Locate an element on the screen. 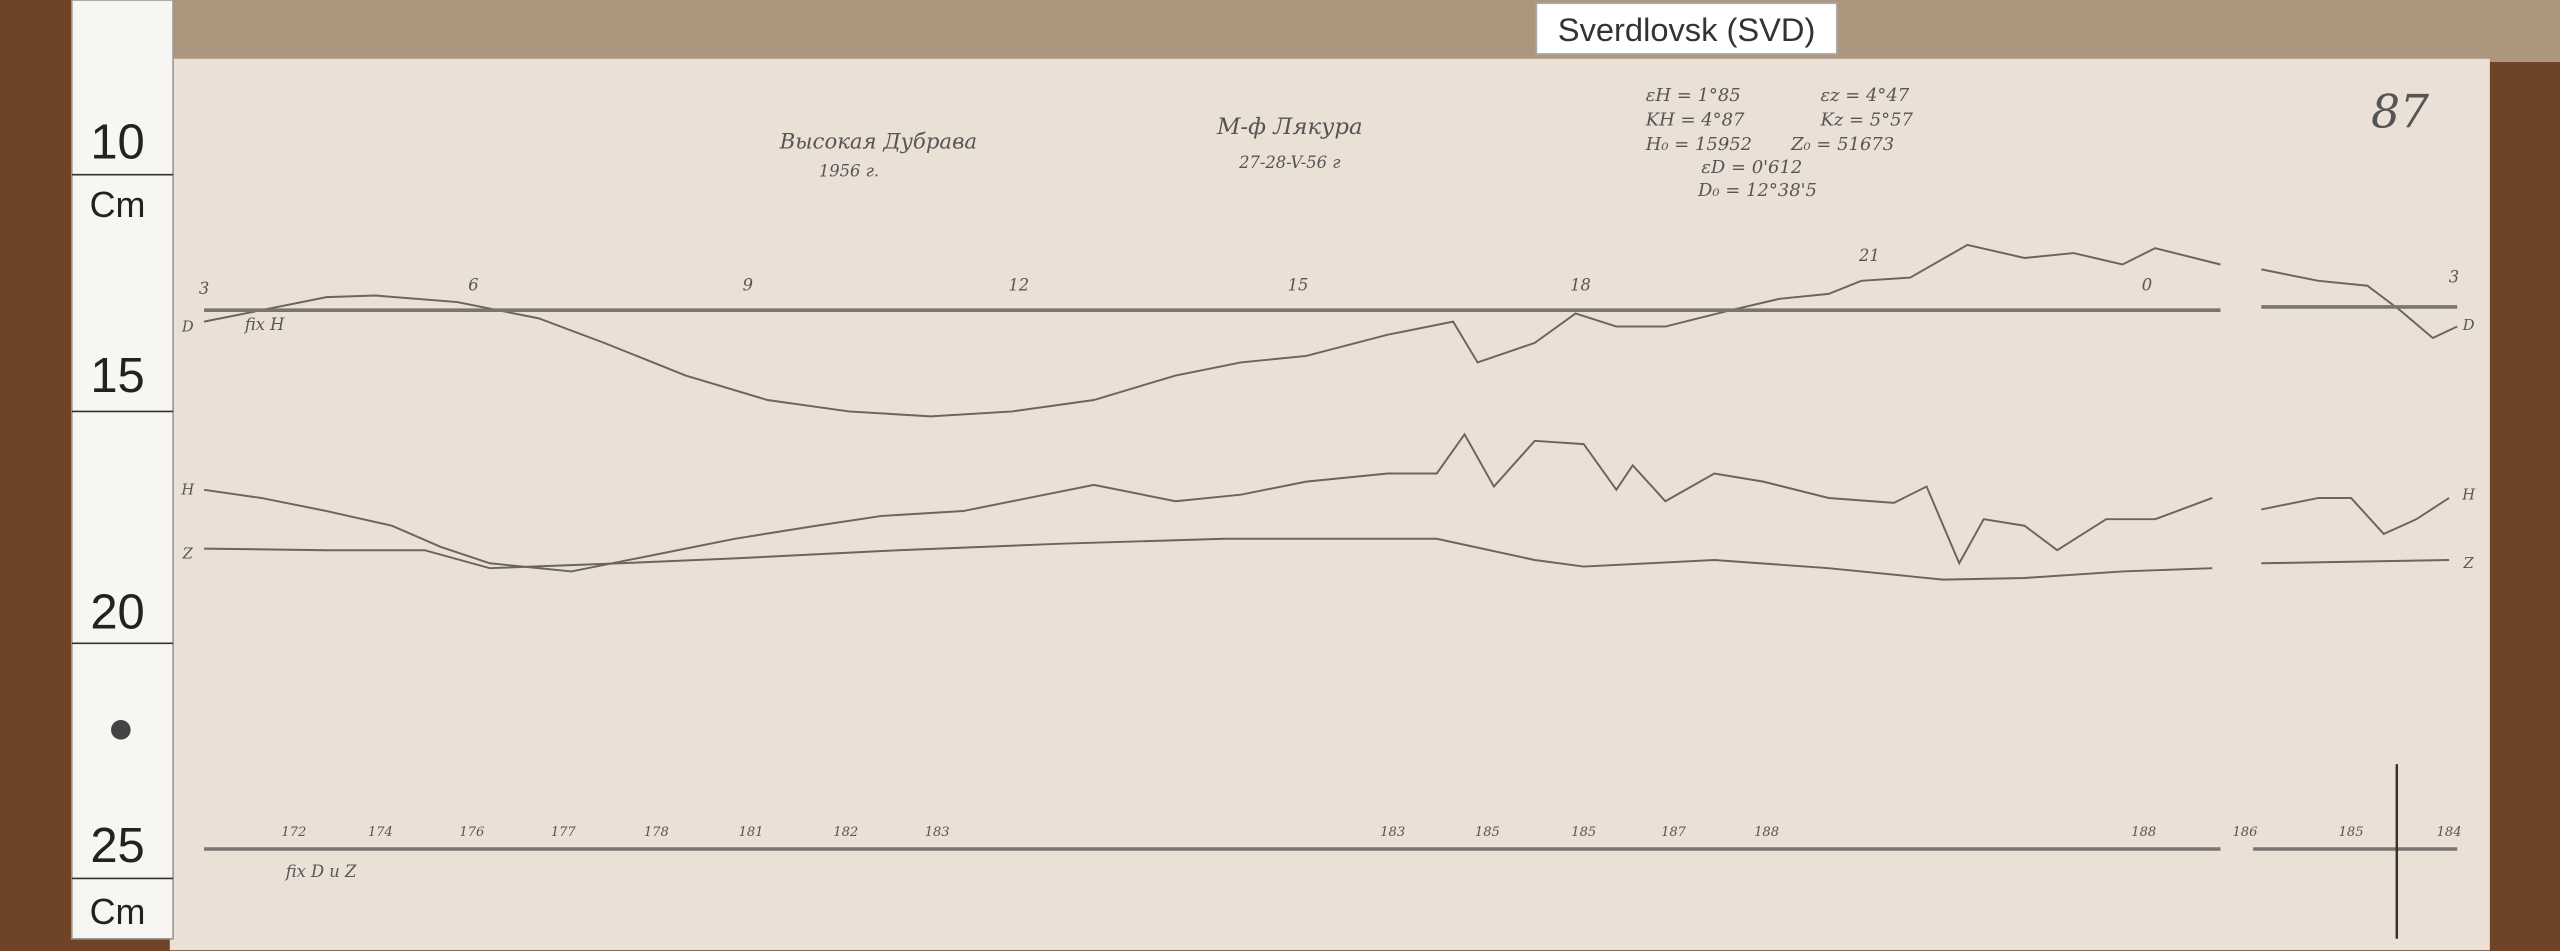 This screenshot has height=951, width=2560. bottom-mark: 181 is located at coordinates (751, 832).